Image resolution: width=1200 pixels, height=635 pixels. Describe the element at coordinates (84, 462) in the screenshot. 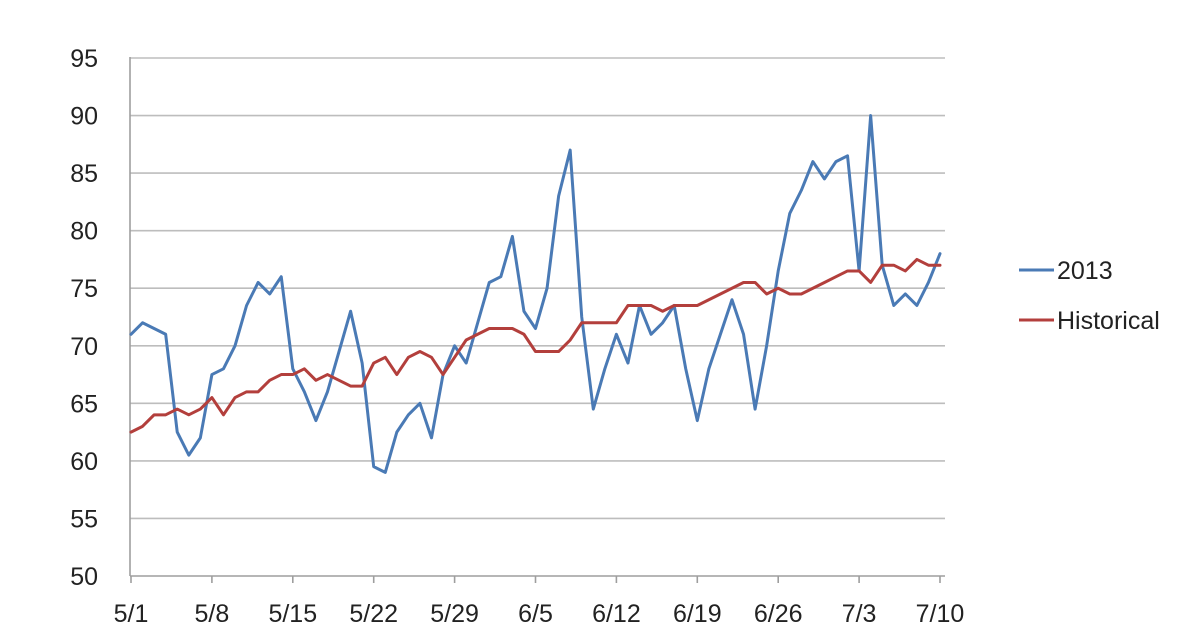

I see `y-tick-label: 60` at that location.